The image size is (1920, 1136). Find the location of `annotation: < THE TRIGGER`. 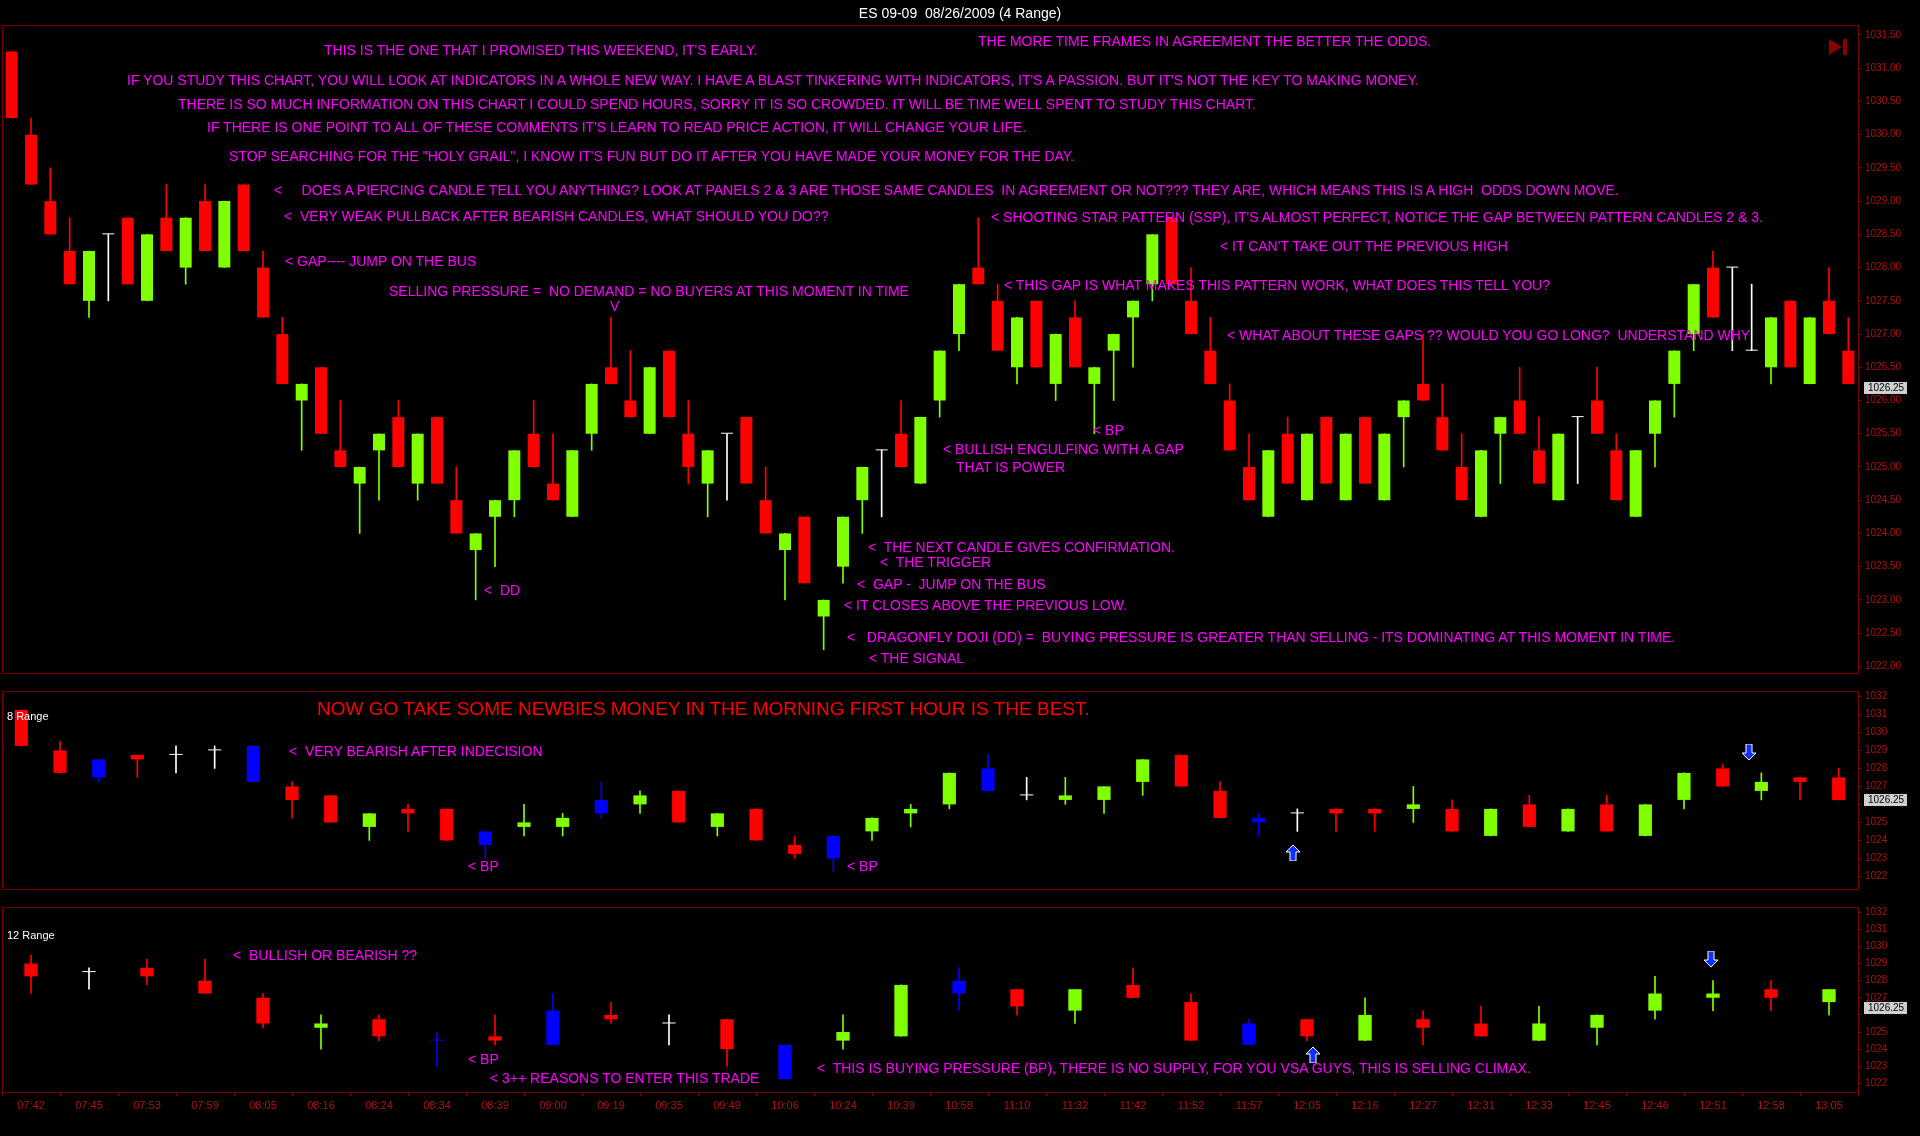

annotation: < THE TRIGGER is located at coordinates (936, 562).